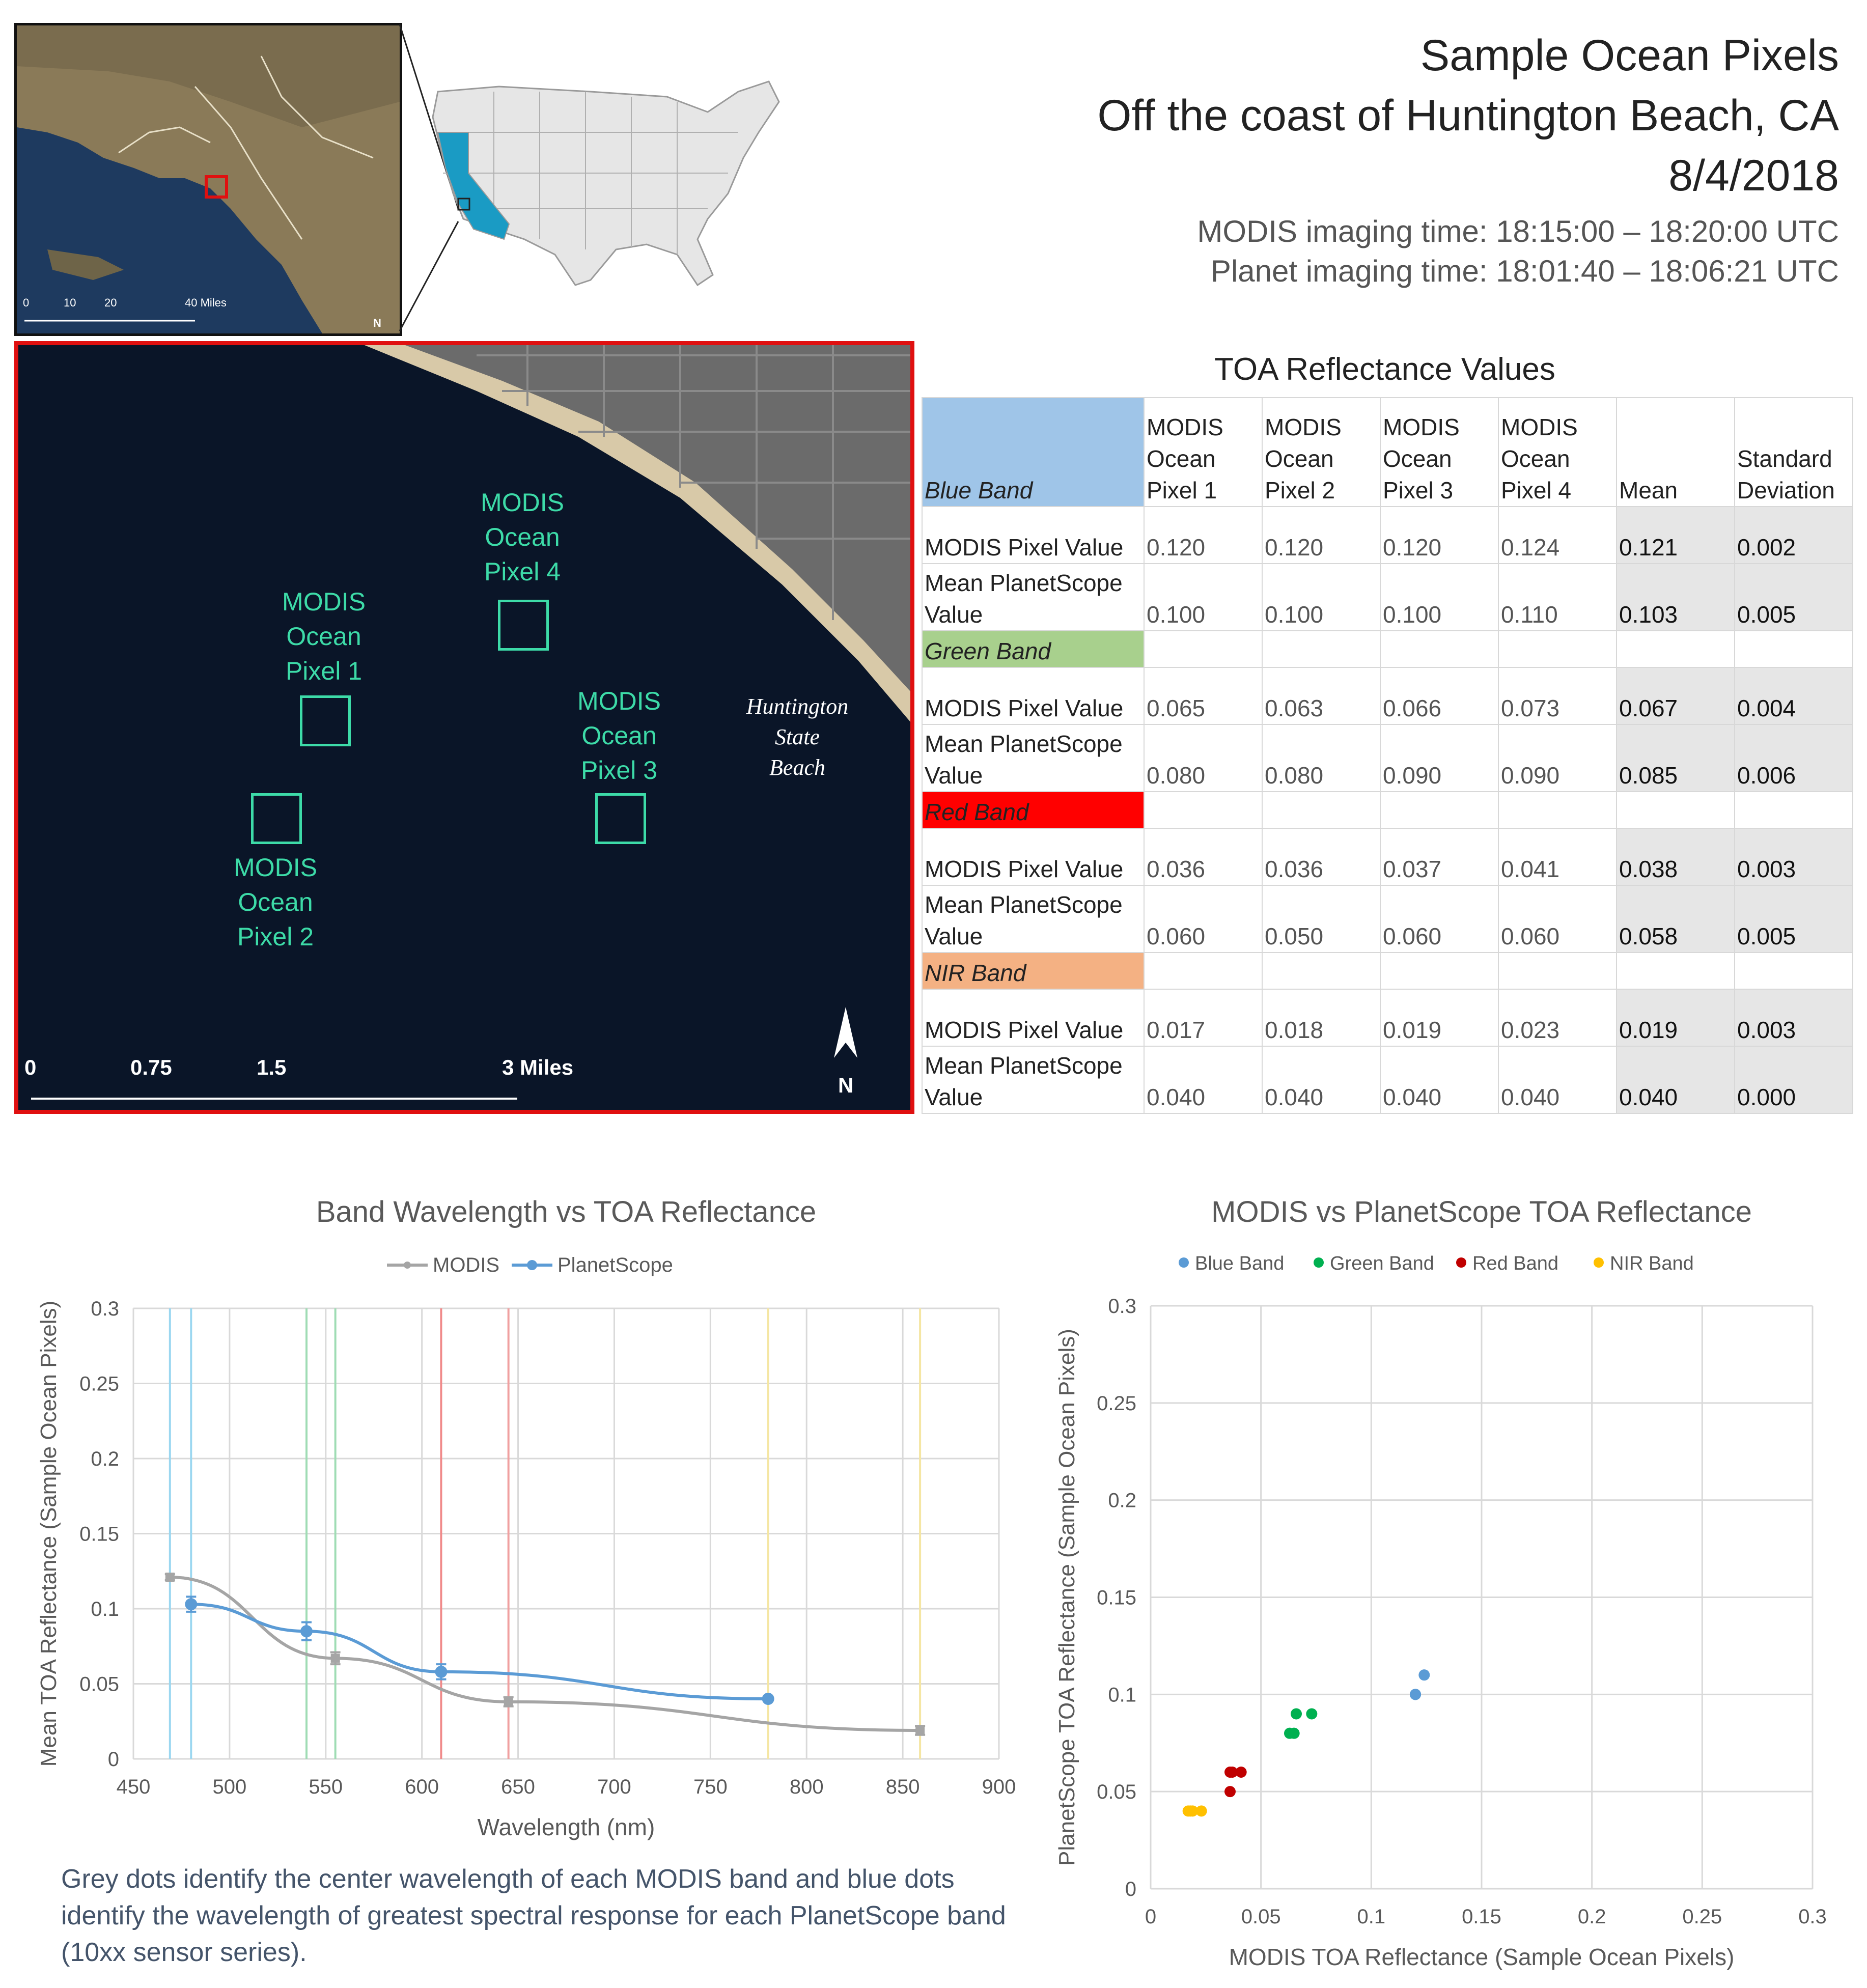  I want to click on main-north-label: N, so click(846, 1085).